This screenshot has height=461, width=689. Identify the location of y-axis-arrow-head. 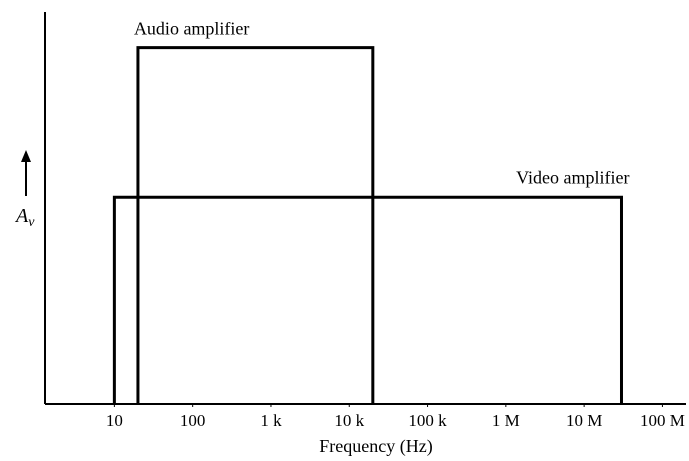
(26, 156).